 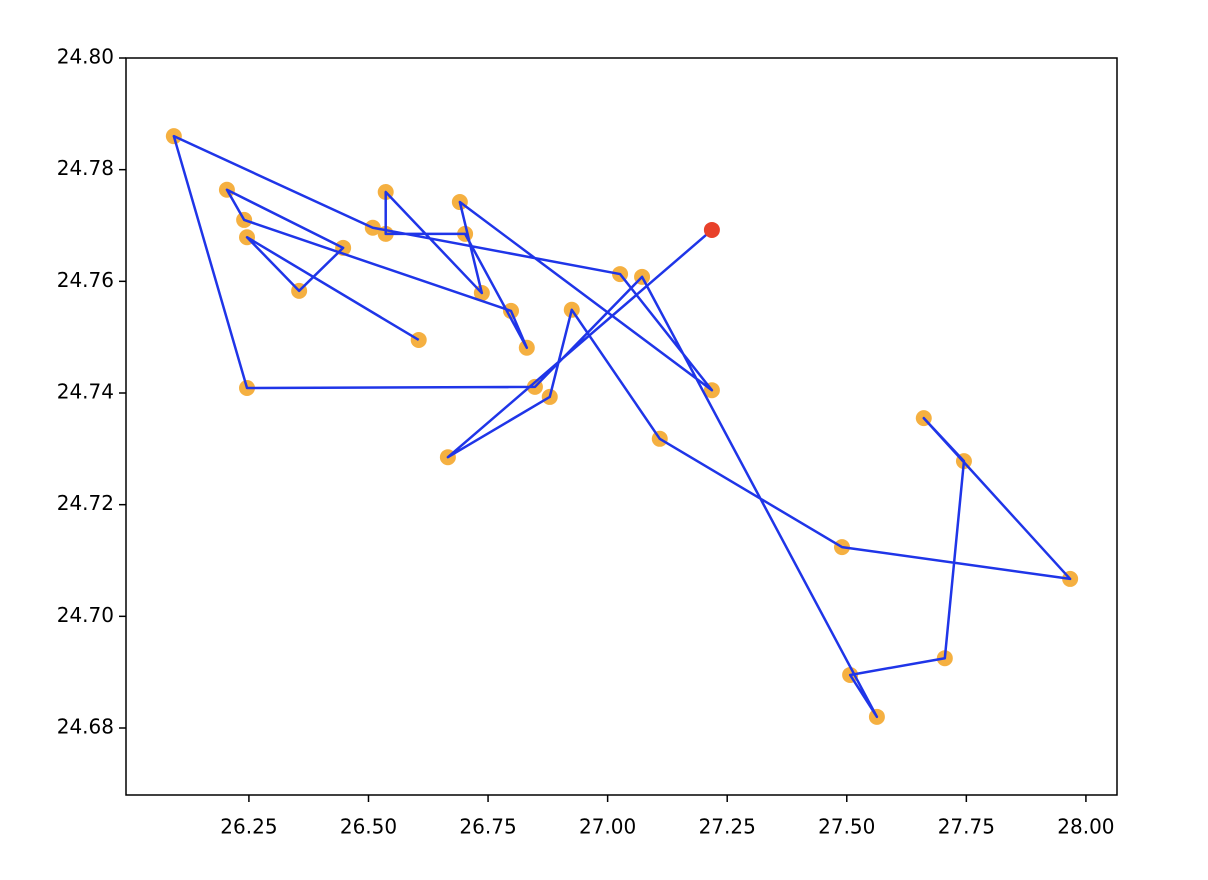 What do you see at coordinates (85, 392) in the screenshot?
I see `y-tick-label: 24.74` at bounding box center [85, 392].